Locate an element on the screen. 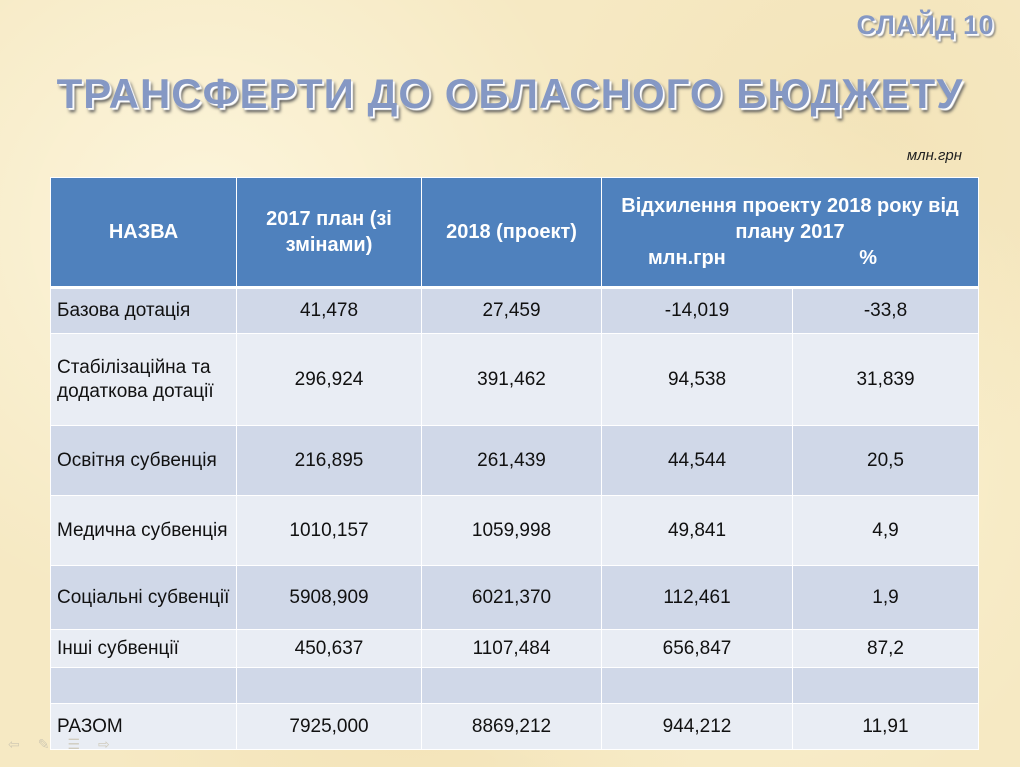  cell-deviation-abs: -14,019 is located at coordinates (697, 310).